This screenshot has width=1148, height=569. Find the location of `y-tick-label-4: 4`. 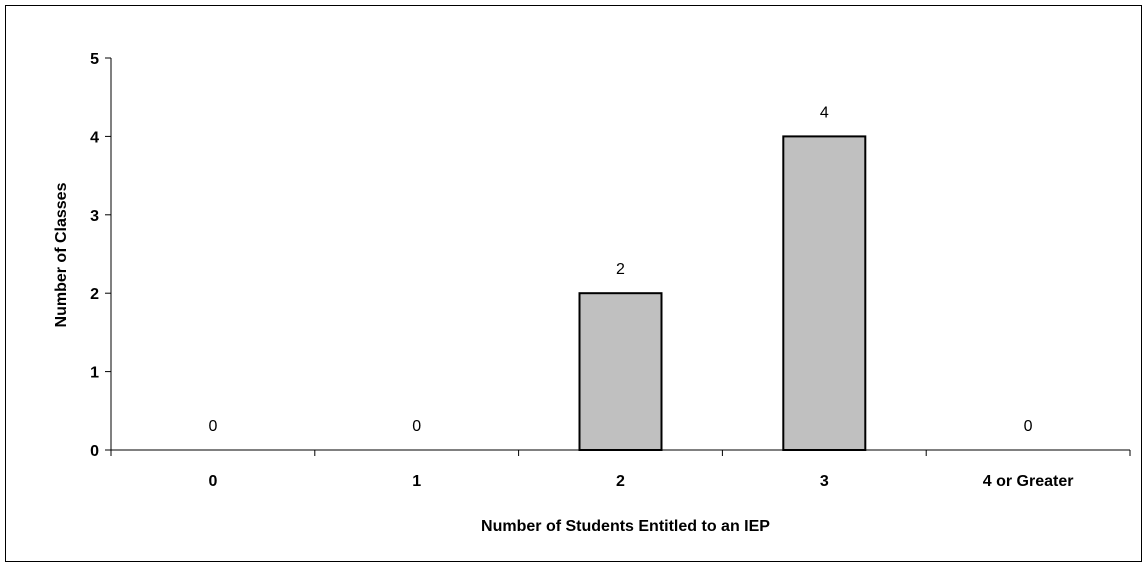

y-tick-label-4: 4 is located at coordinates (94, 137).